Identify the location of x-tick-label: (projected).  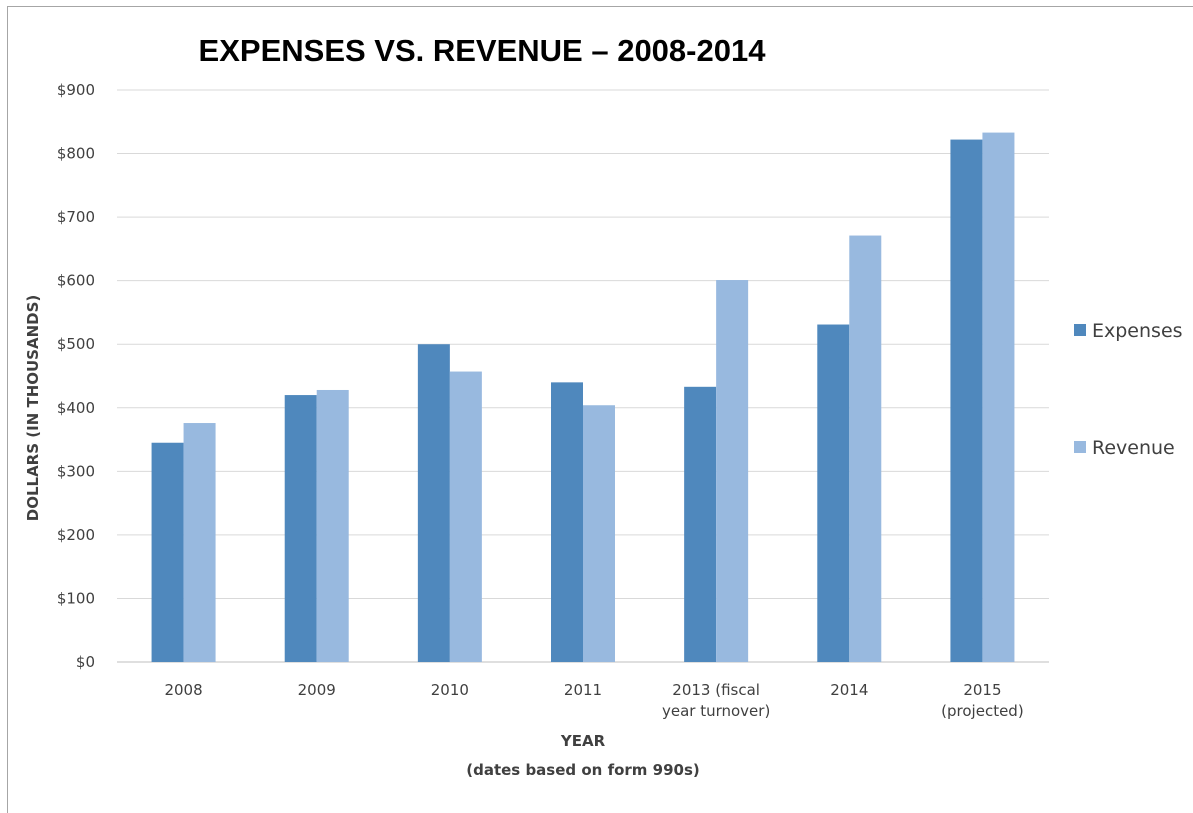
(982, 711).